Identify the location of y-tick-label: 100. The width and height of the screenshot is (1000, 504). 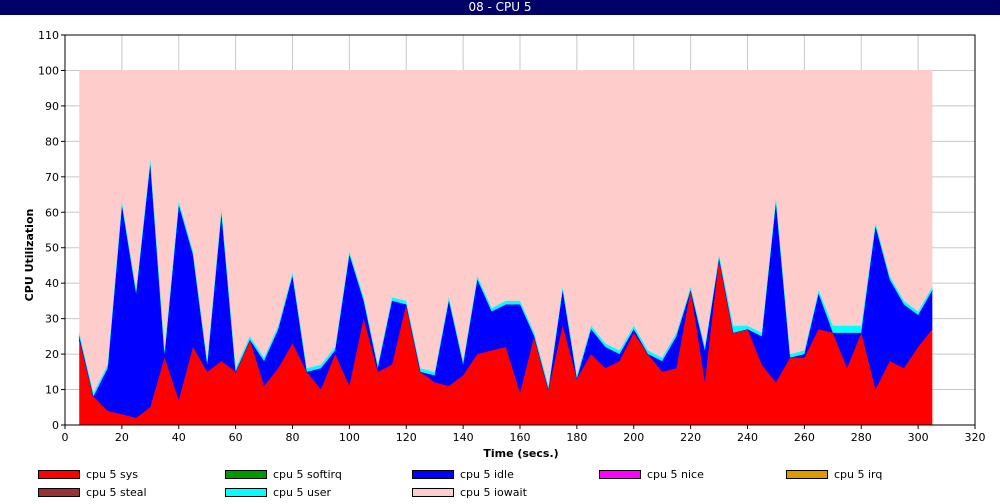
(48, 70).